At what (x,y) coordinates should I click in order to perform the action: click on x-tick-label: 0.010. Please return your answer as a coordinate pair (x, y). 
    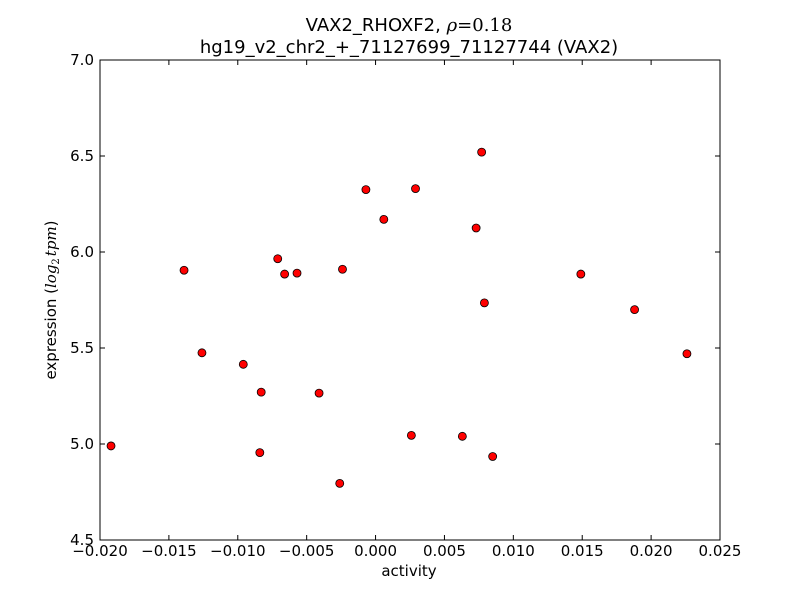
    Looking at the image, I should click on (513, 551).